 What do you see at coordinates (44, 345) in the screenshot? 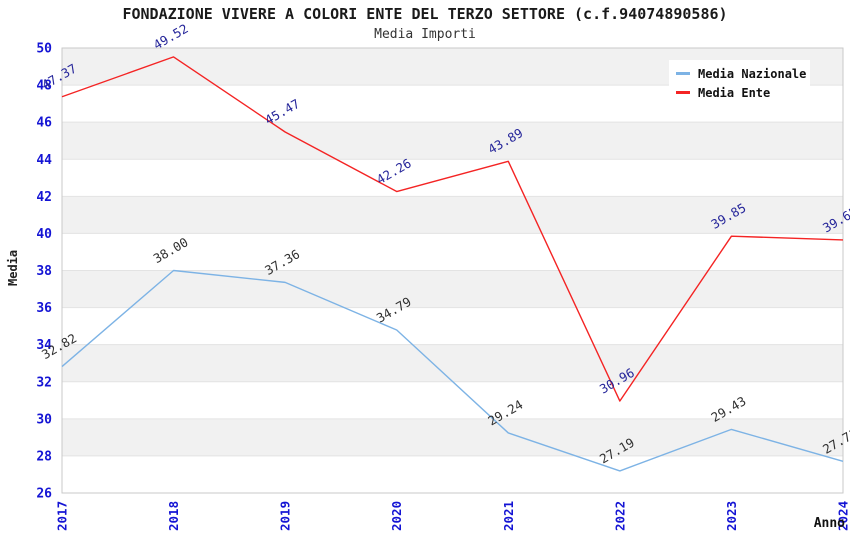
I see `y-tick-label: 34` at bounding box center [44, 345].